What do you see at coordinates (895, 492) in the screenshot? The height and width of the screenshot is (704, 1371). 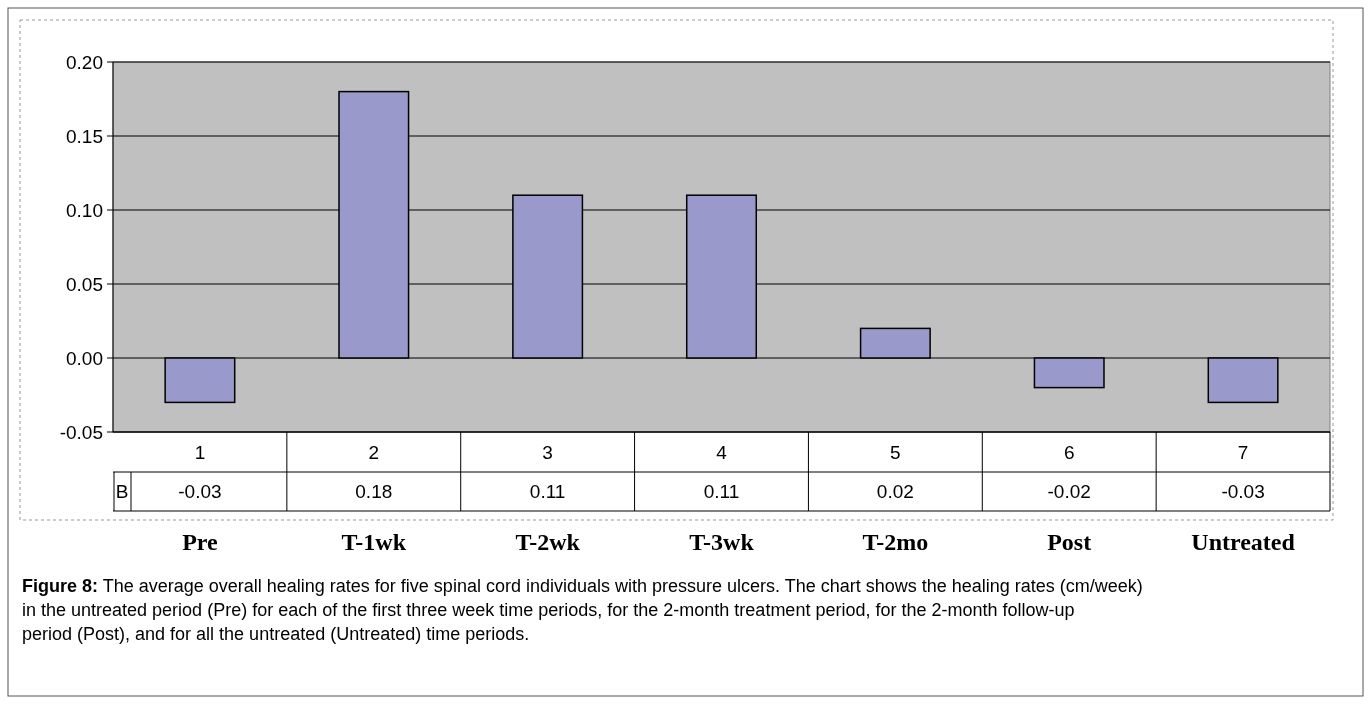 I see `data-label: 0.02` at bounding box center [895, 492].